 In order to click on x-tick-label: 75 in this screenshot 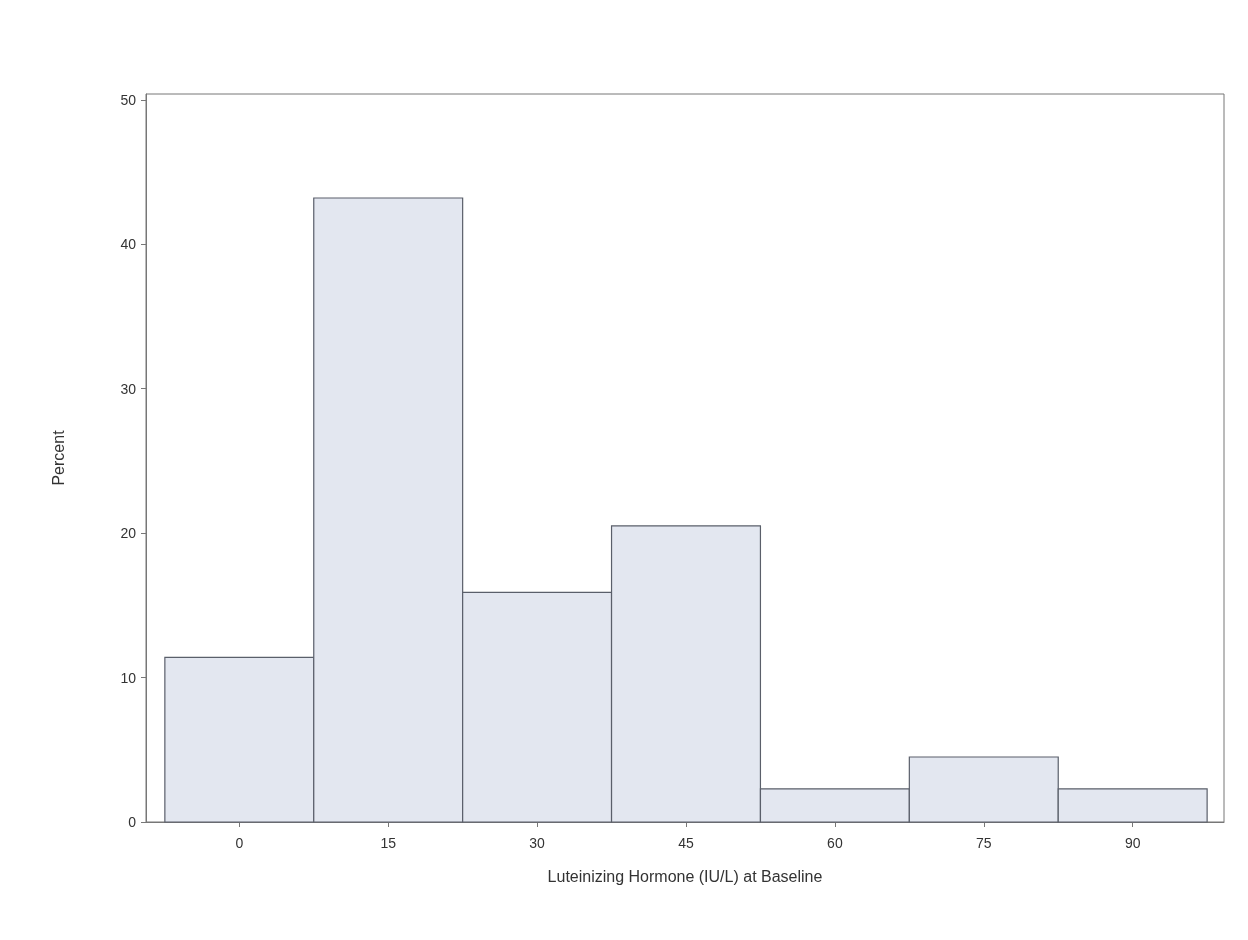, I will do `click(983, 843)`.